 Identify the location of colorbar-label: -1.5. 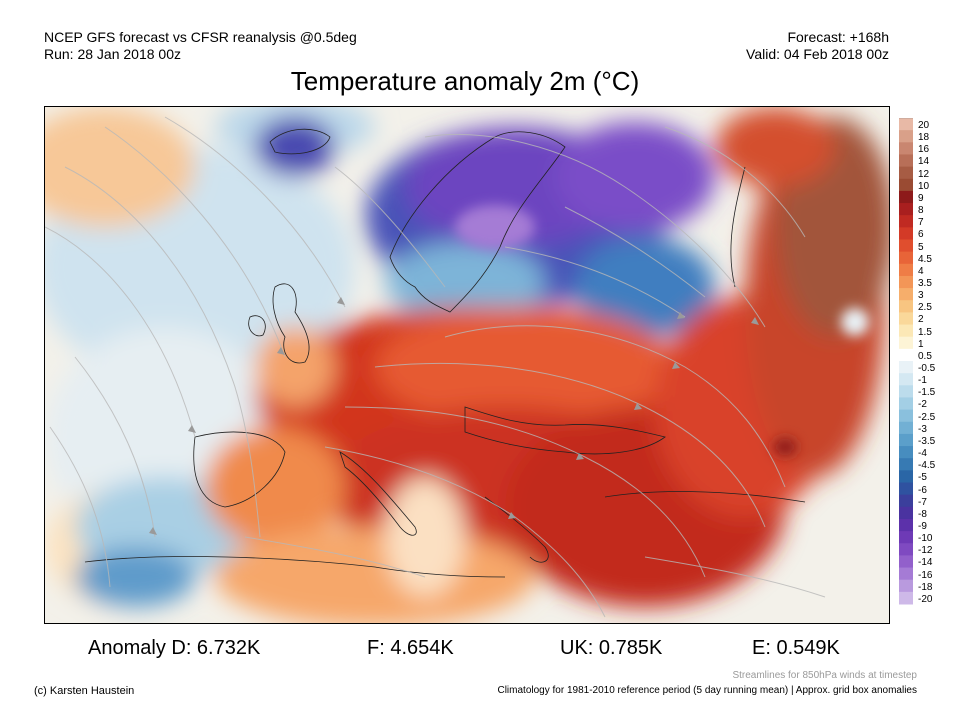
(927, 393).